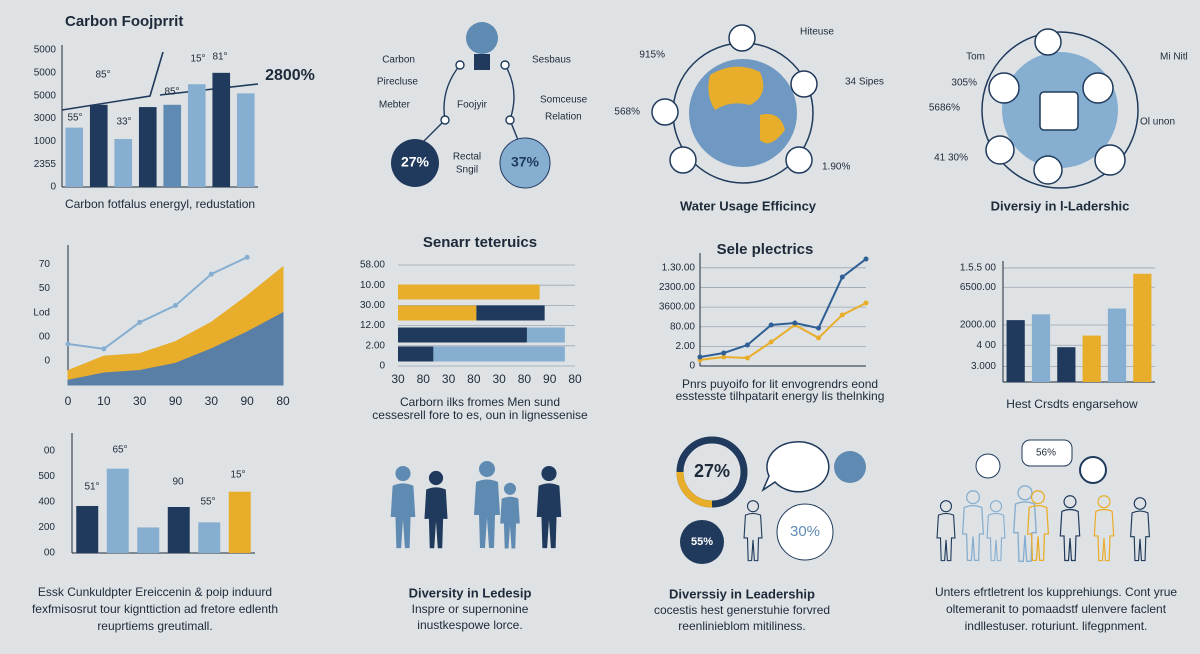 The image size is (1200, 654). Describe the element at coordinates (372, 285) in the screenshot. I see `y-tick-label: 10.00` at that location.